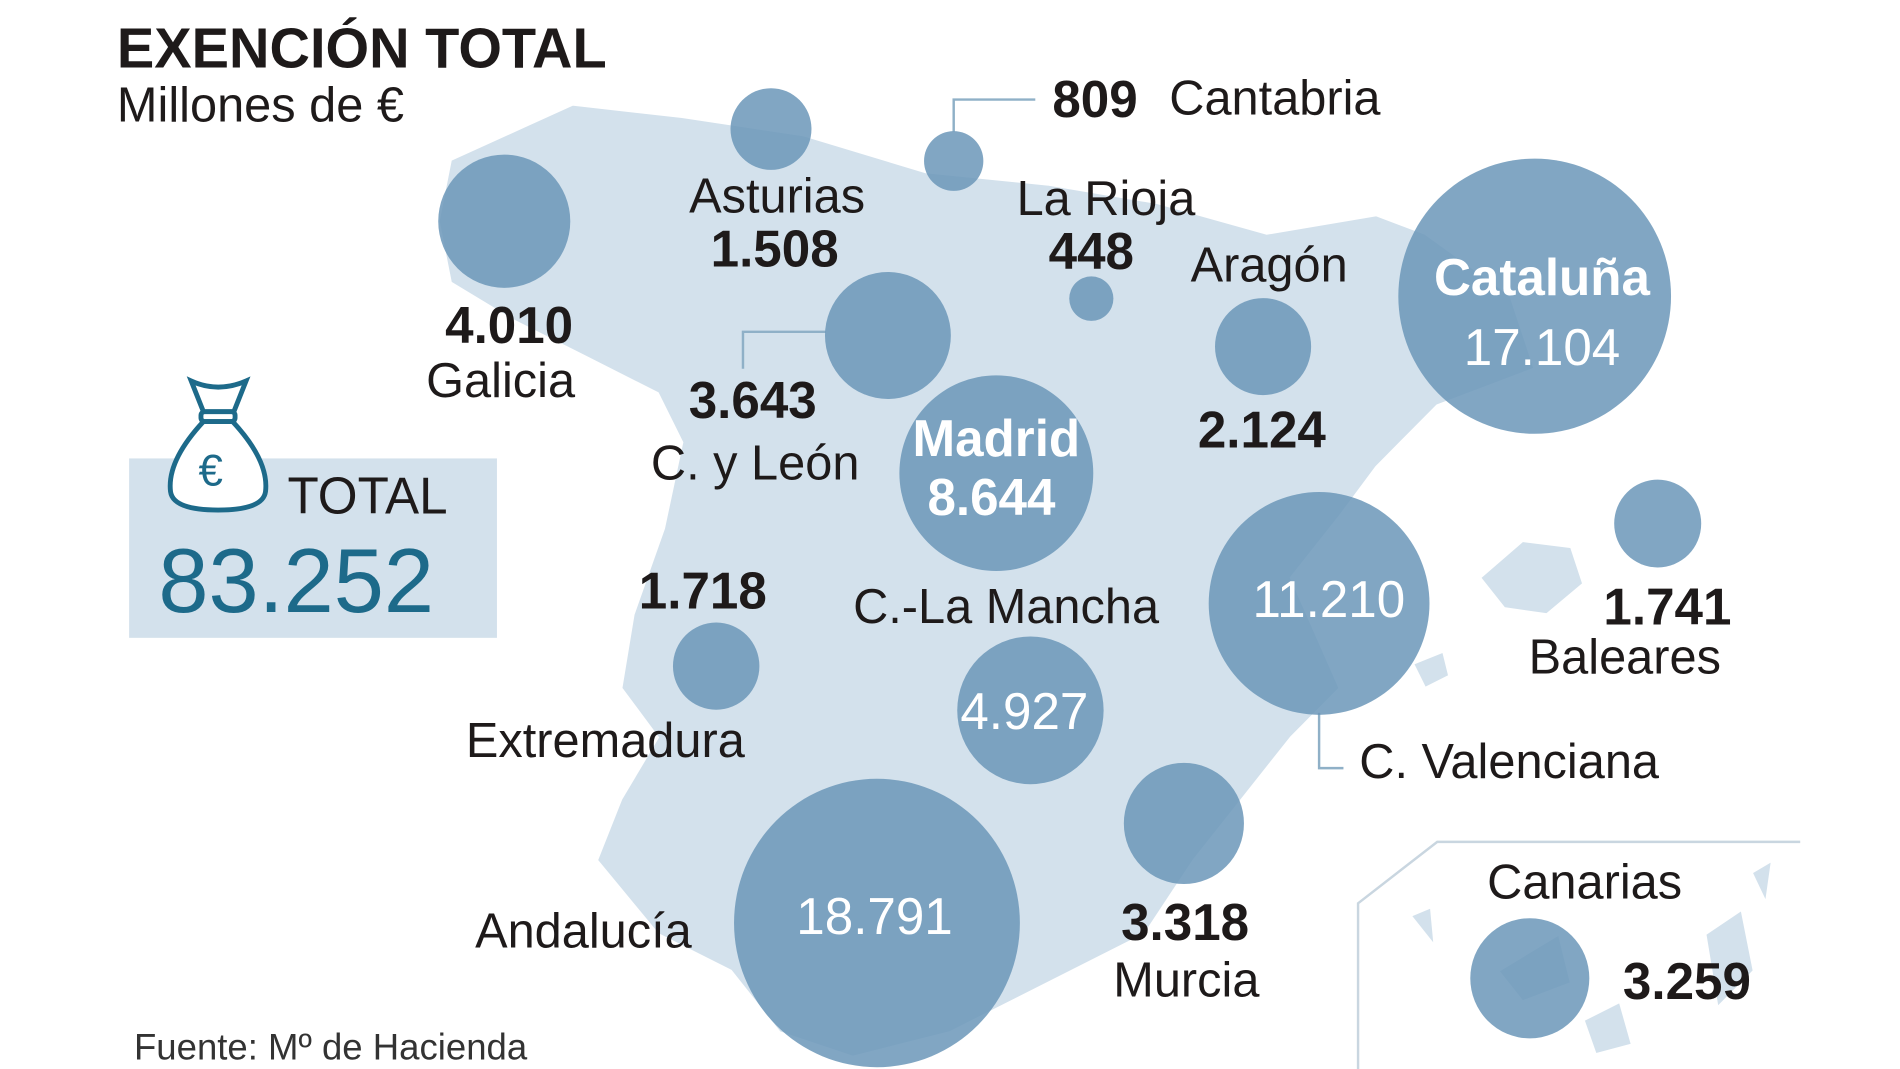  Describe the element at coordinates (1091, 298) in the screenshot. I see `bubble-la-rioja` at that location.